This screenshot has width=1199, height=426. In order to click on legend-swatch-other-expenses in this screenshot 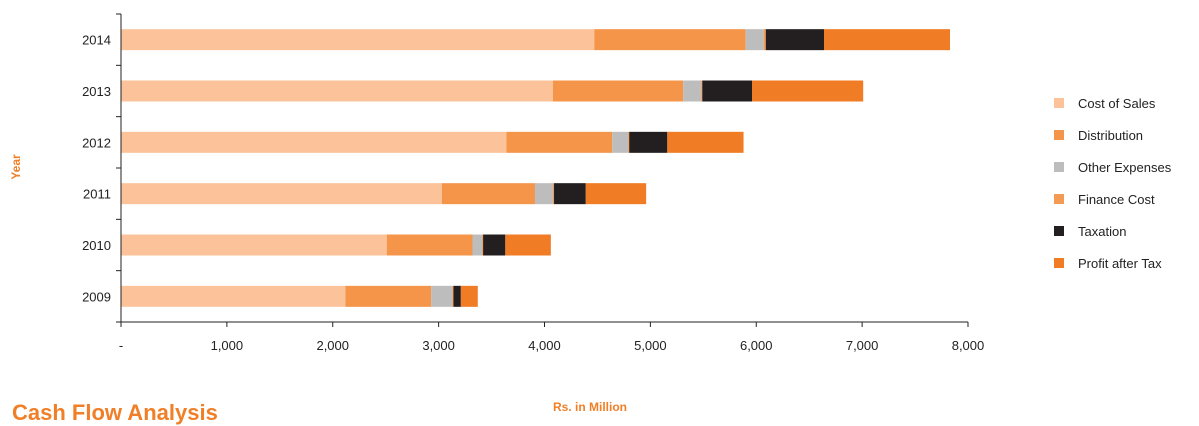, I will do `click(1059, 167)`.